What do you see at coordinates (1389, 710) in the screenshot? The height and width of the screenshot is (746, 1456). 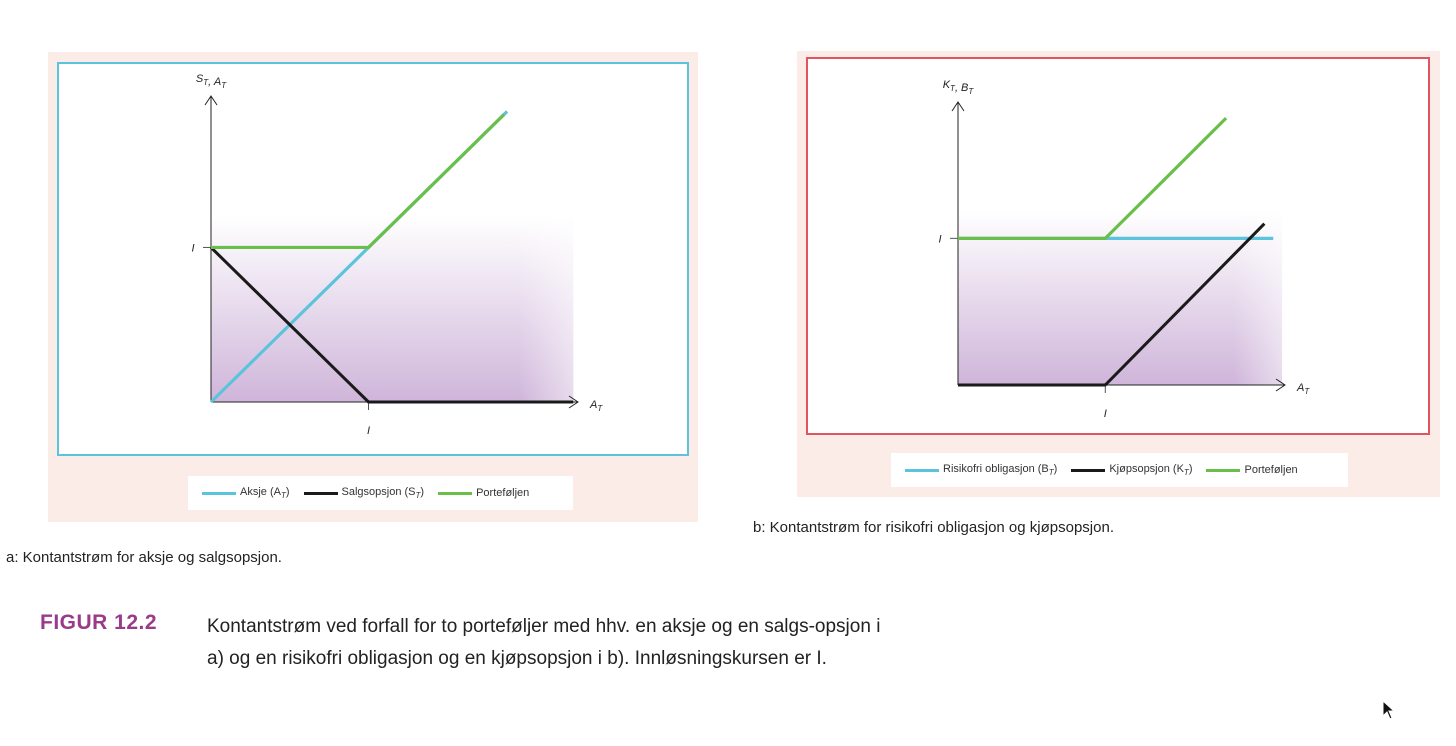 I see `mouse-cursor-icon` at bounding box center [1389, 710].